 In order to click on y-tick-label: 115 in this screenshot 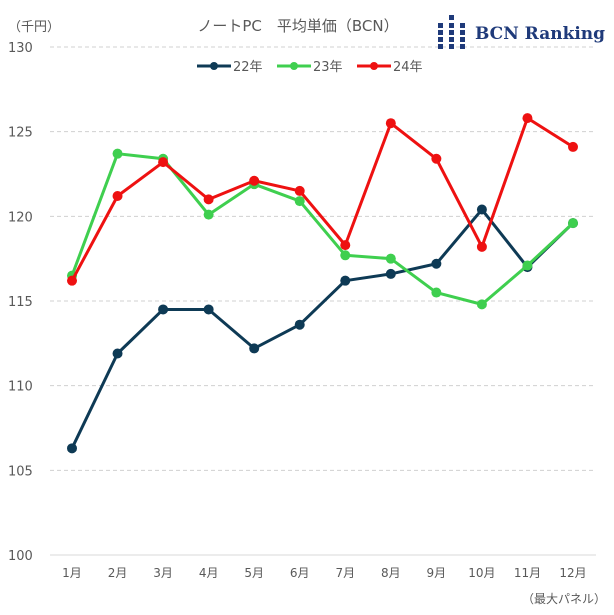, I will do `click(20, 302)`.